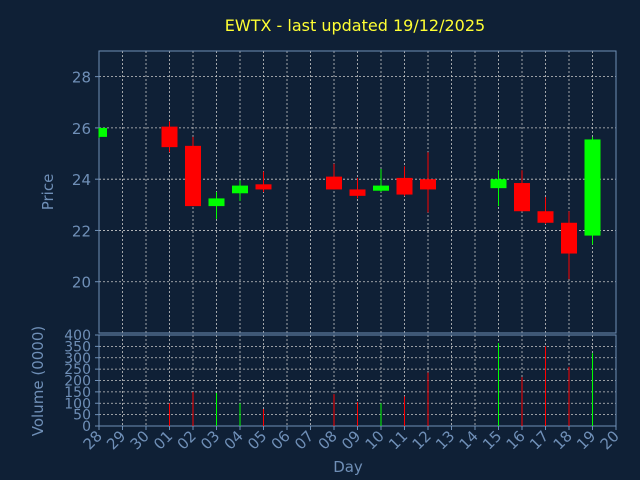 This screenshot has height=480, width=640. What do you see at coordinates (445, 440) in the screenshot?
I see `day-tick-label: 13` at bounding box center [445, 440].